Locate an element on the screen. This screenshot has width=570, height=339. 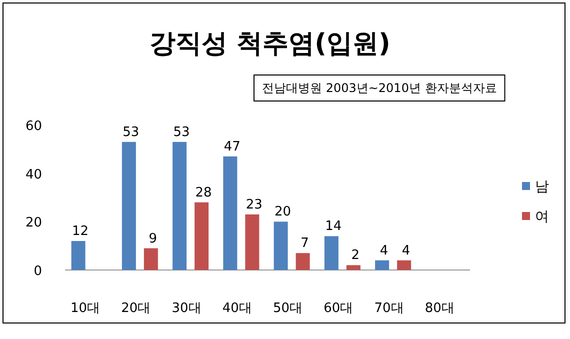
x-tick-label: 10대 is located at coordinates (85, 308).